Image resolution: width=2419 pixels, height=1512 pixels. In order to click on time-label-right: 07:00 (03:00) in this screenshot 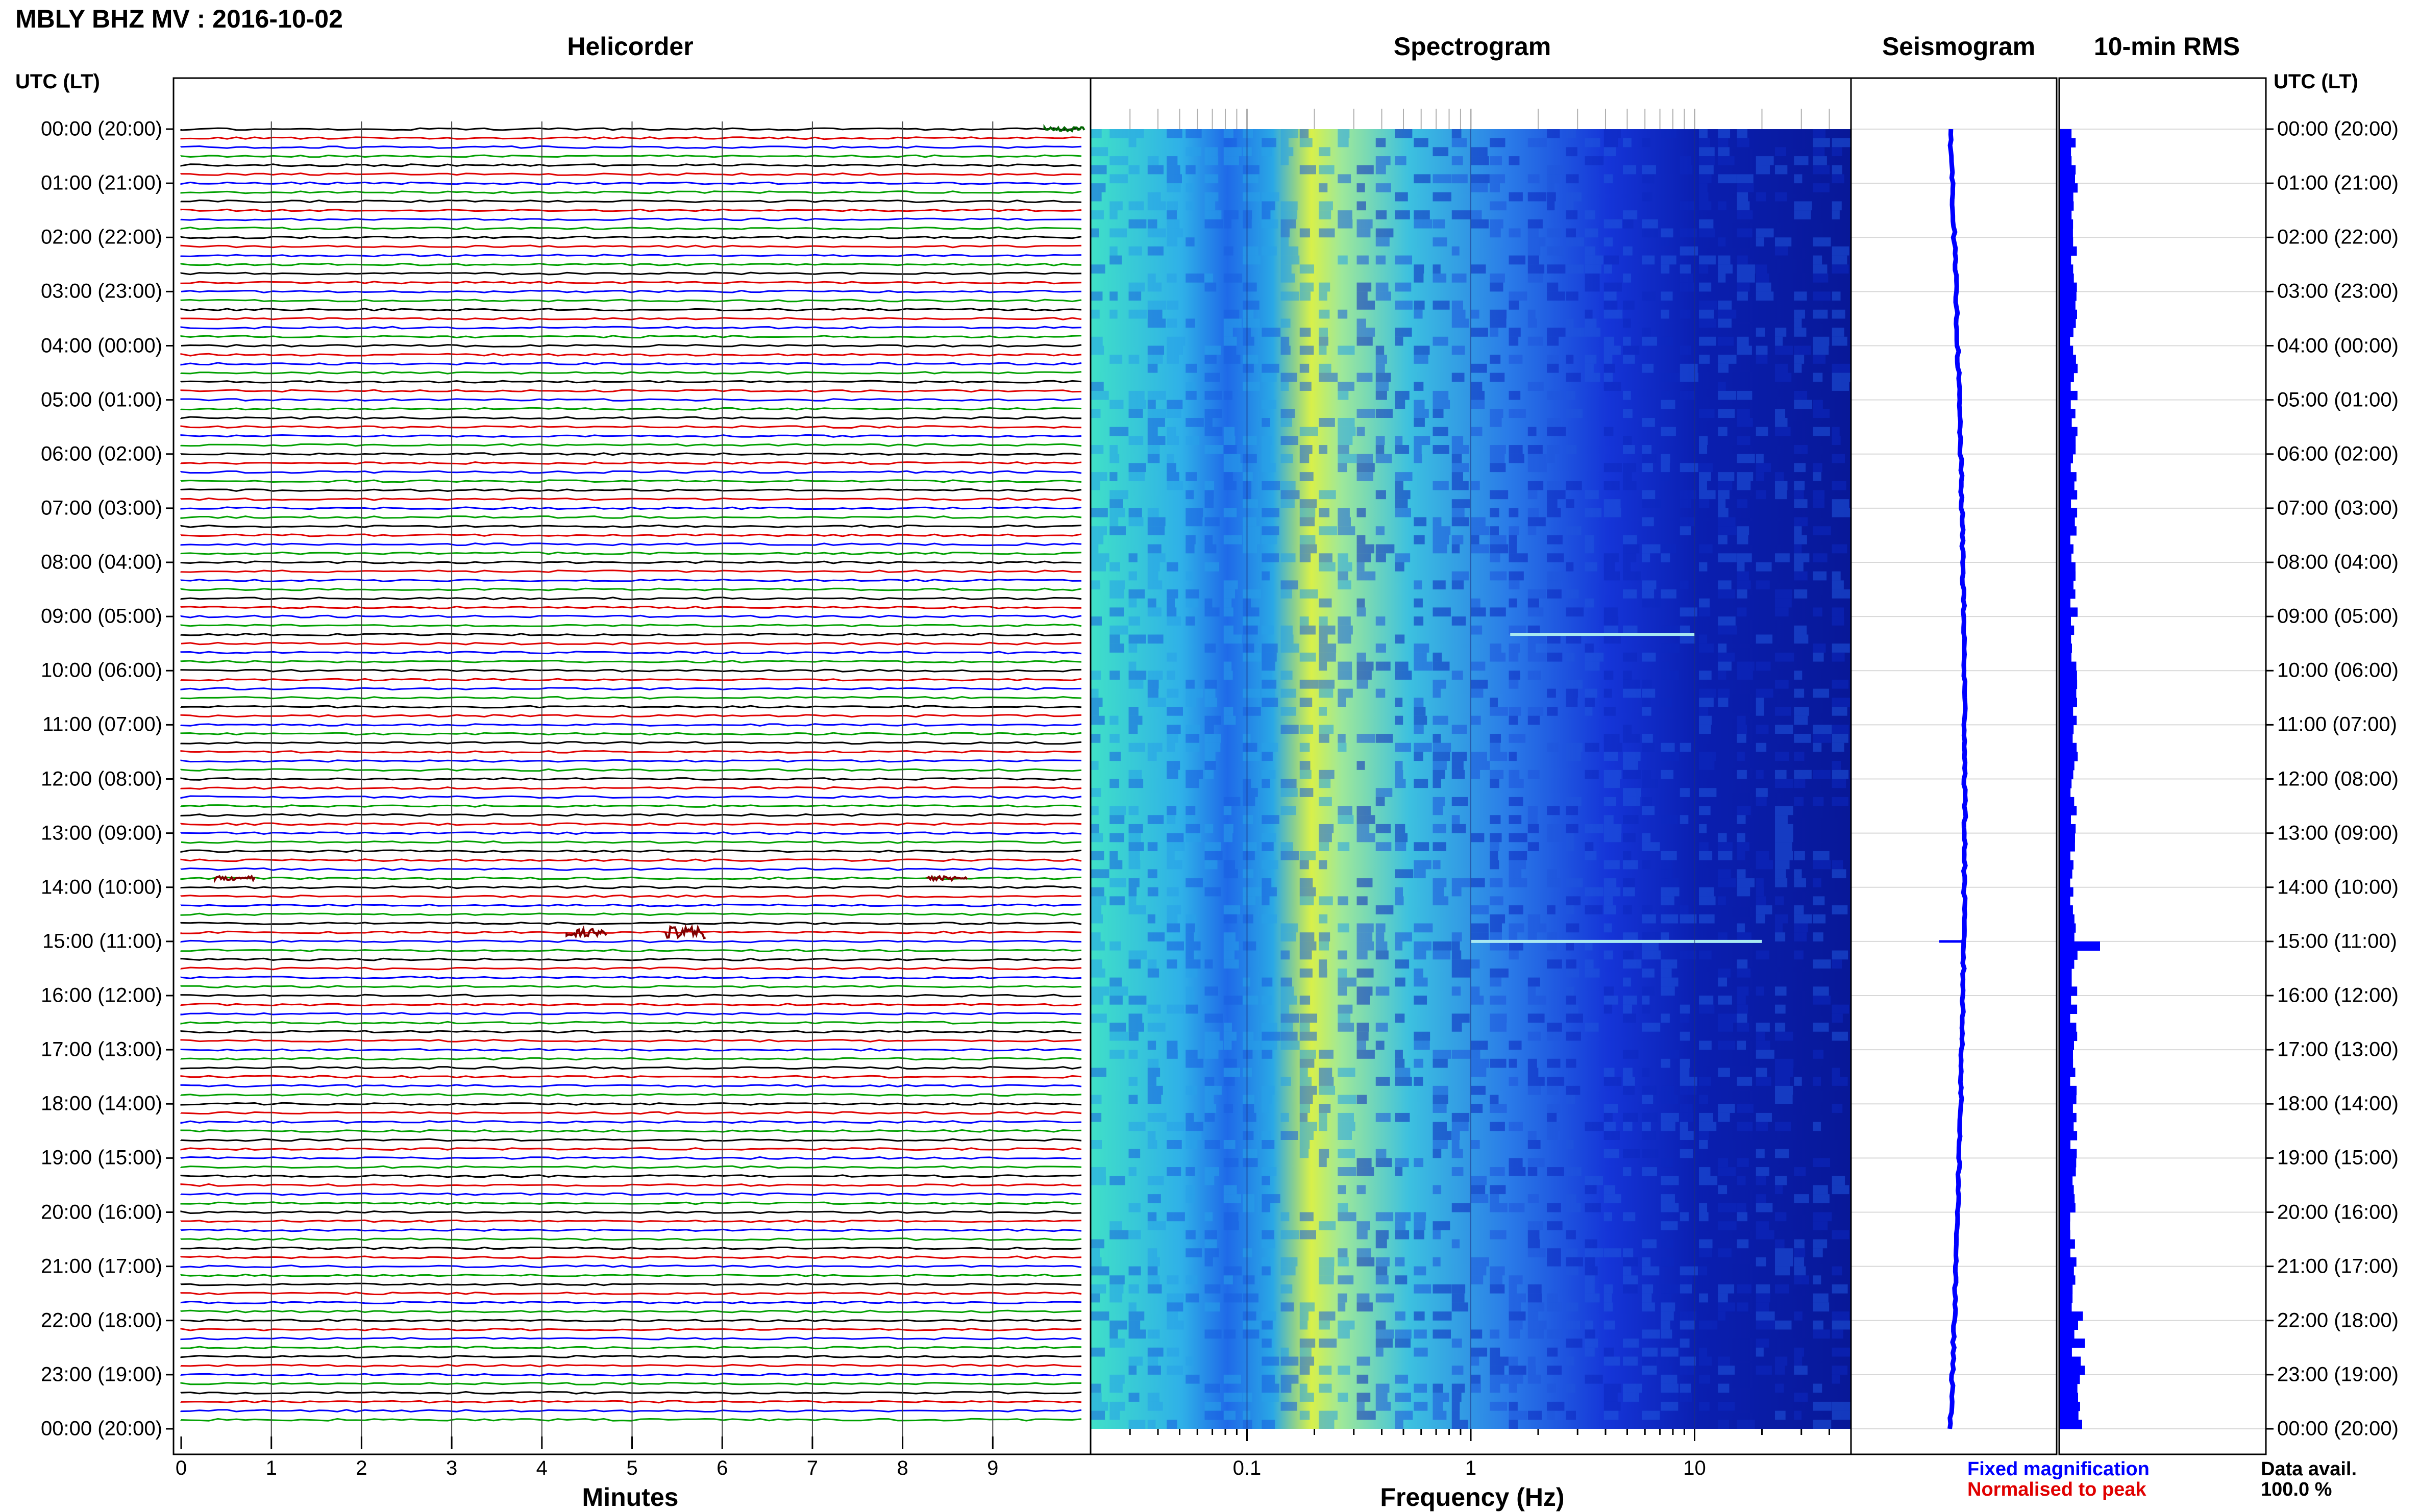, I will do `click(2338, 508)`.